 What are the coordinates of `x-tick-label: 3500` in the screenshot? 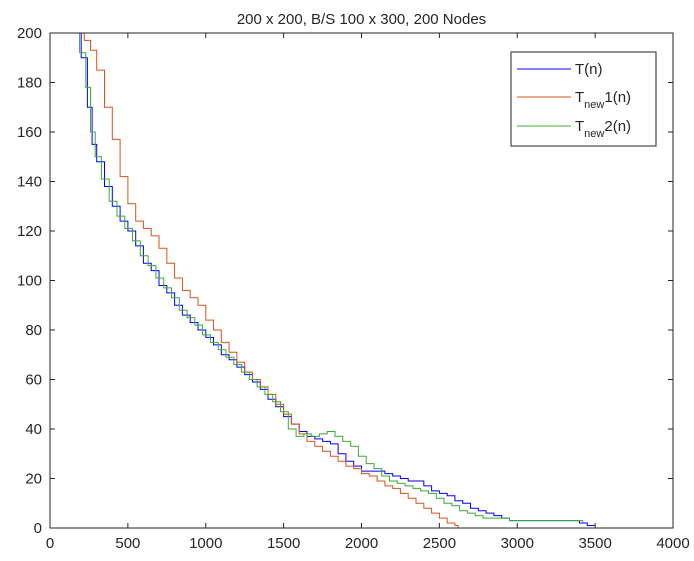 It's located at (594, 543).